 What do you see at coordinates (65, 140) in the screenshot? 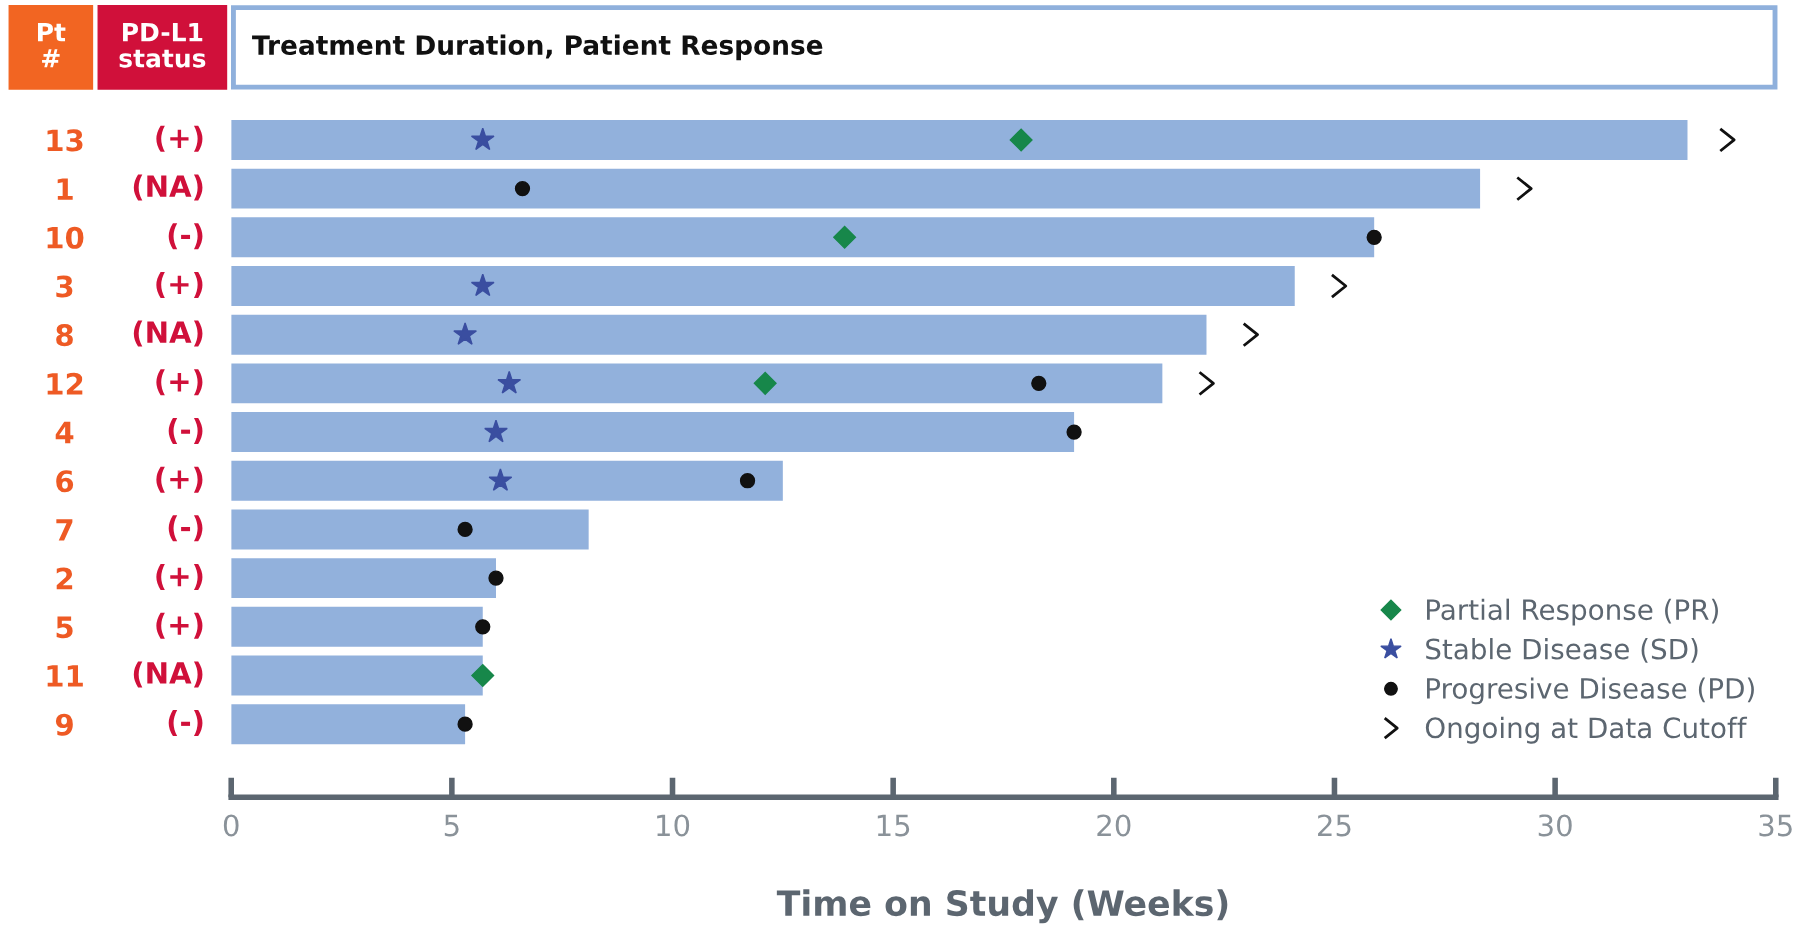
I see `y-tick-label: 13` at bounding box center [65, 140].